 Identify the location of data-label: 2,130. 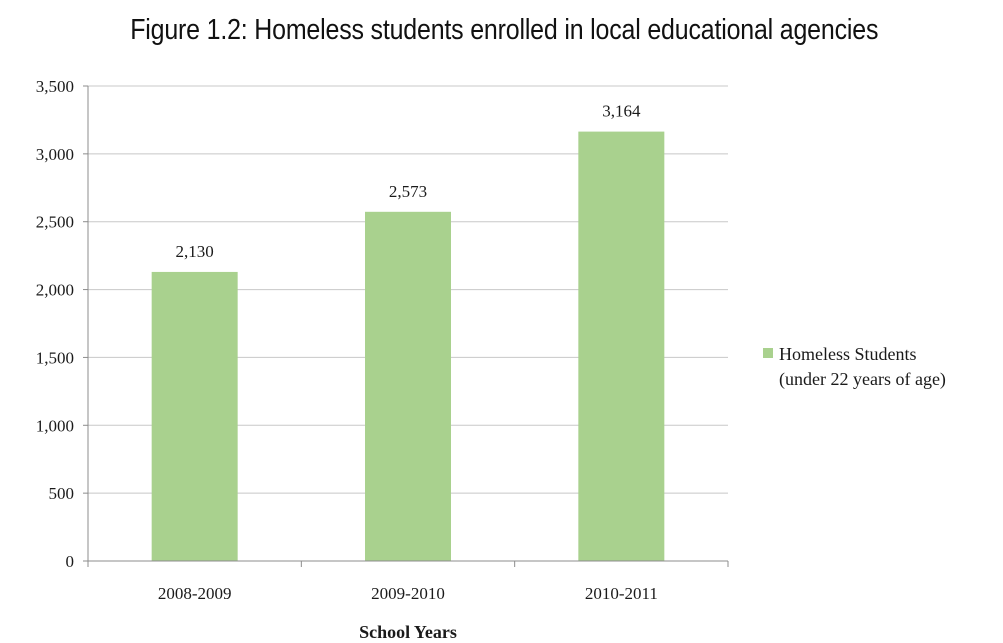
(195, 251).